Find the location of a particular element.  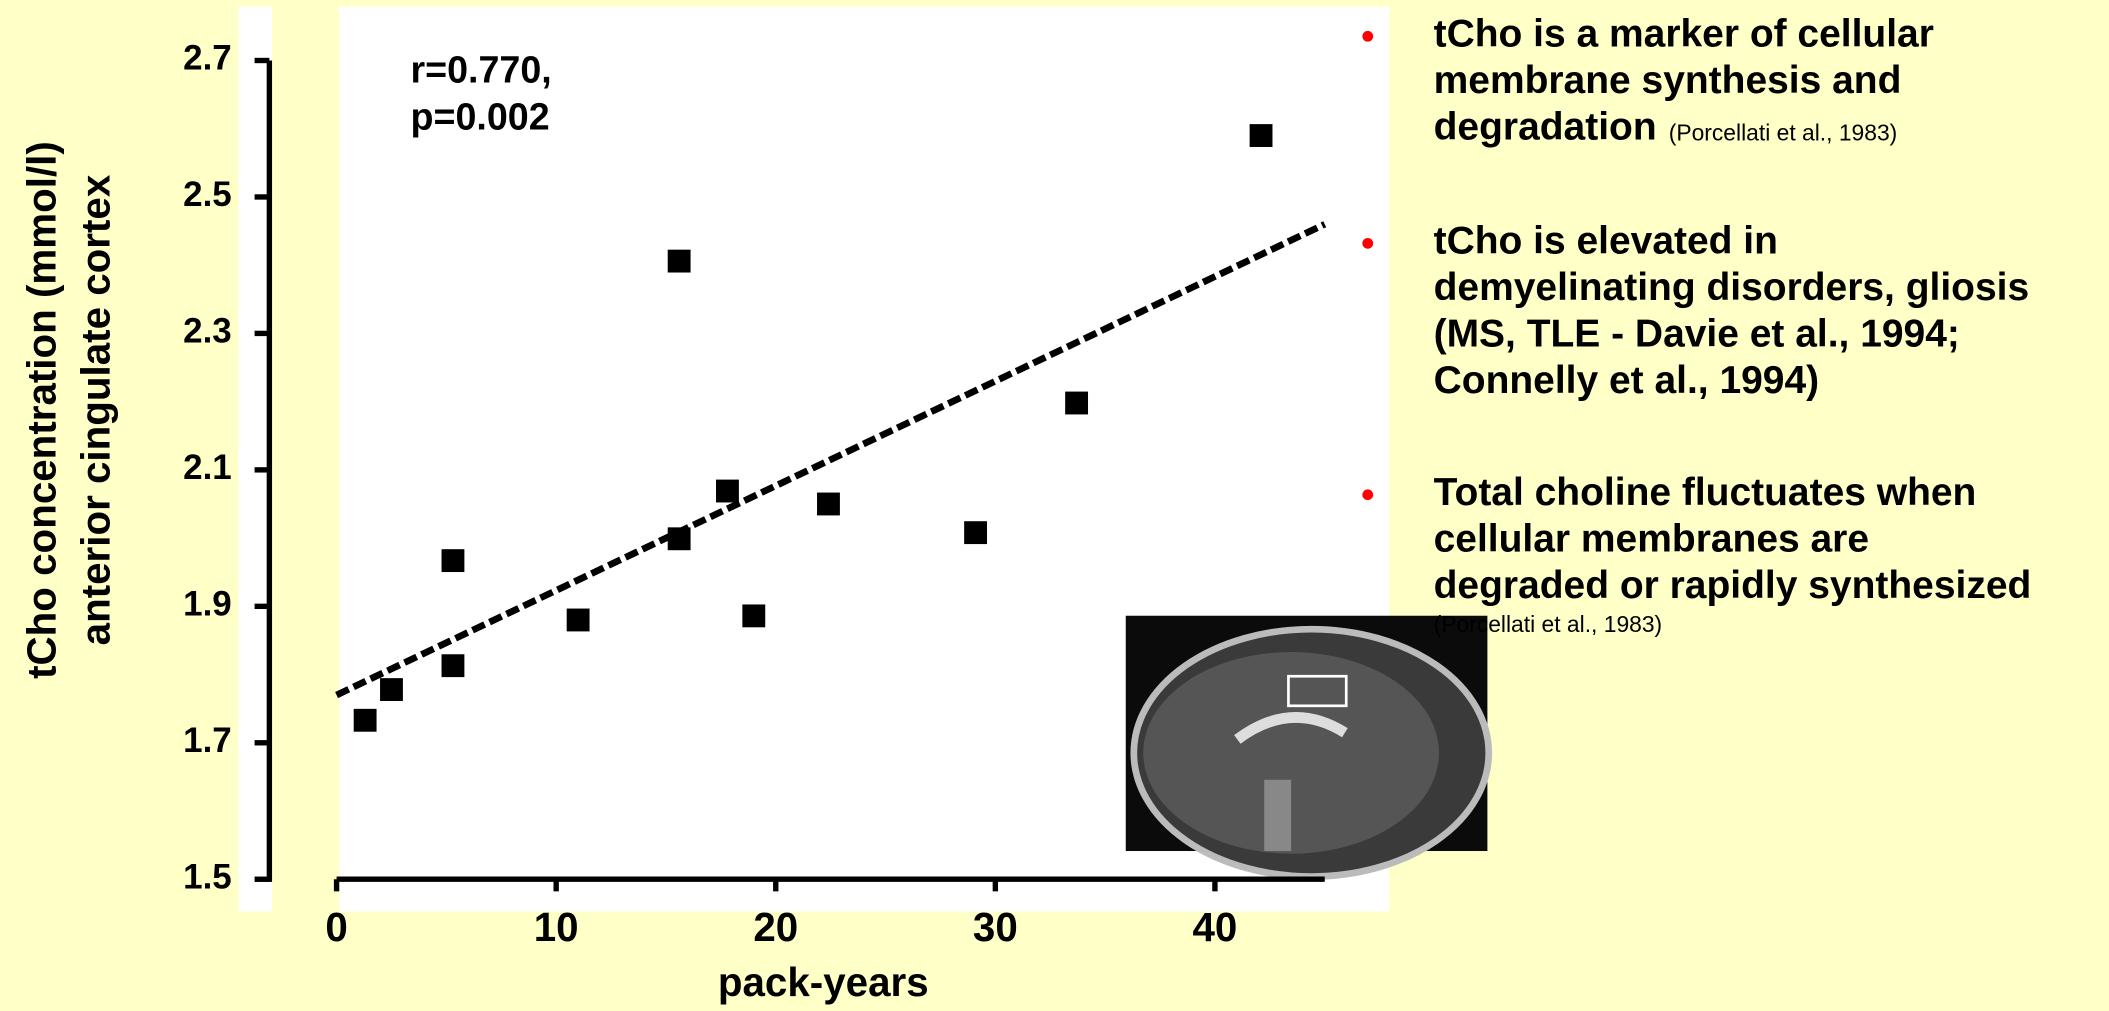

brain-image is located at coordinates (1309, 747).